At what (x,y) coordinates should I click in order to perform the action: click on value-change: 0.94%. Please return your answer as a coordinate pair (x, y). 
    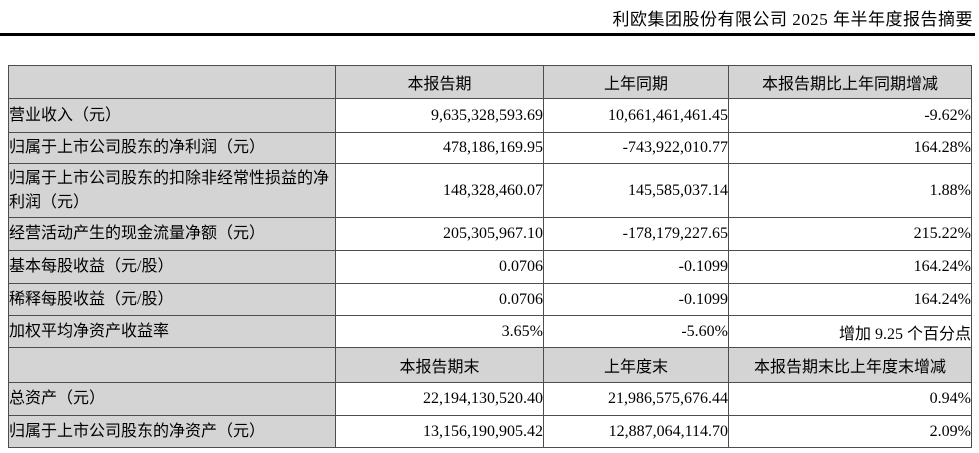
    Looking at the image, I should click on (850, 399).